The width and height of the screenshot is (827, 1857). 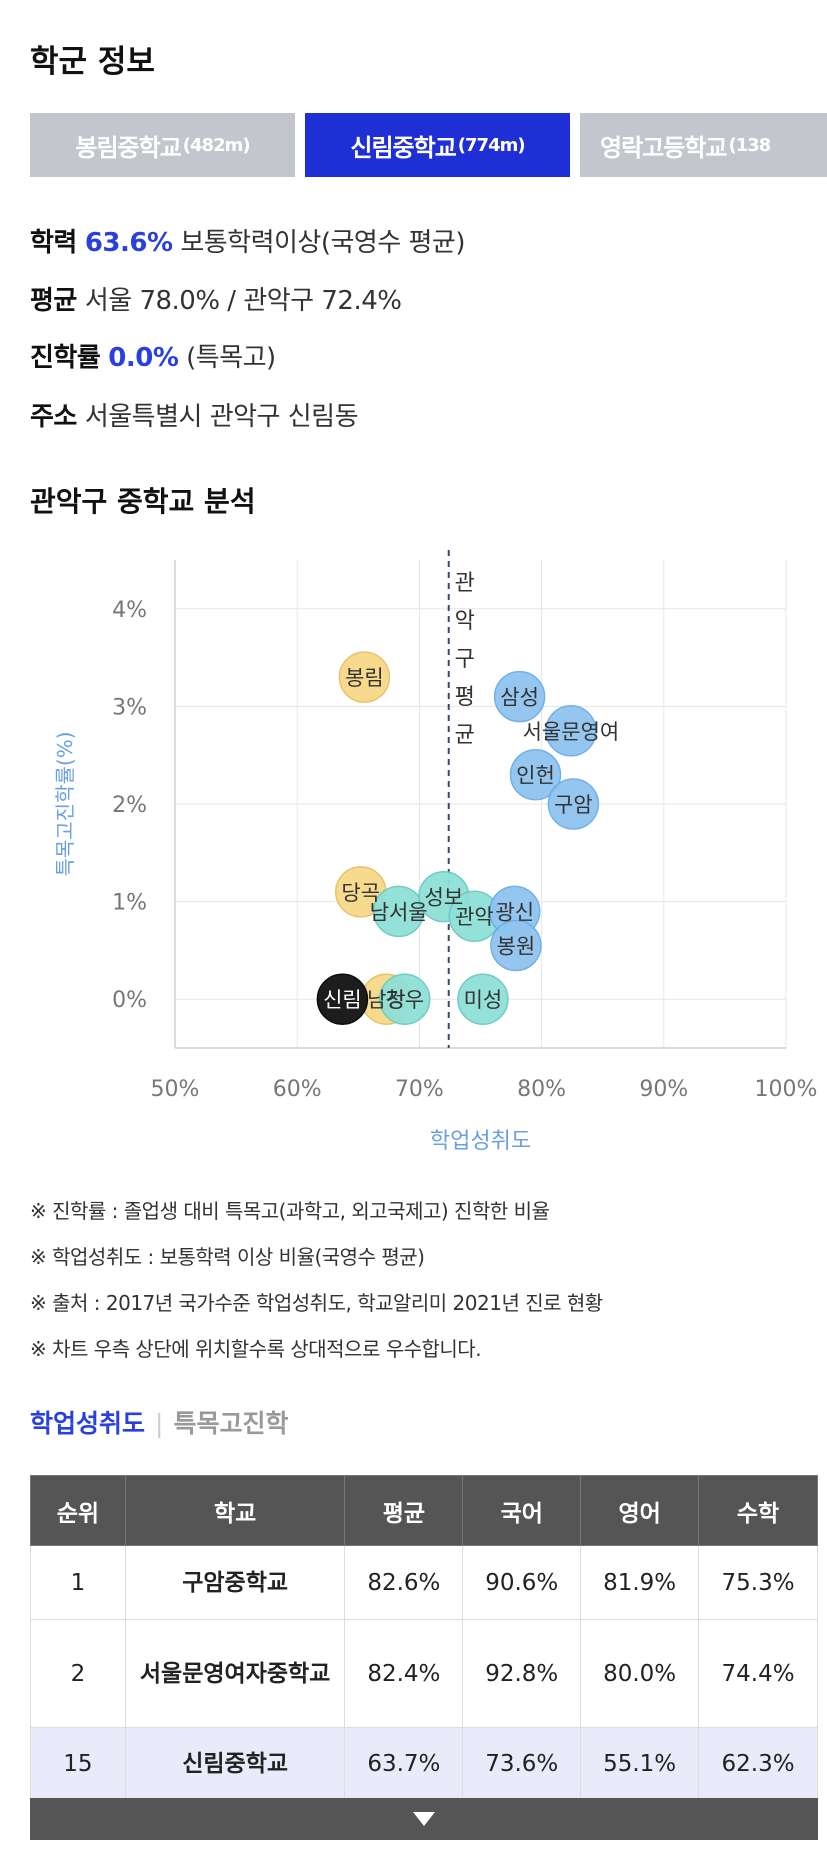 I want to click on note-line: ※ 차트 우측 상단에 위치할수록 상대적으로 우수합니다., so click(x=256, y=1349).